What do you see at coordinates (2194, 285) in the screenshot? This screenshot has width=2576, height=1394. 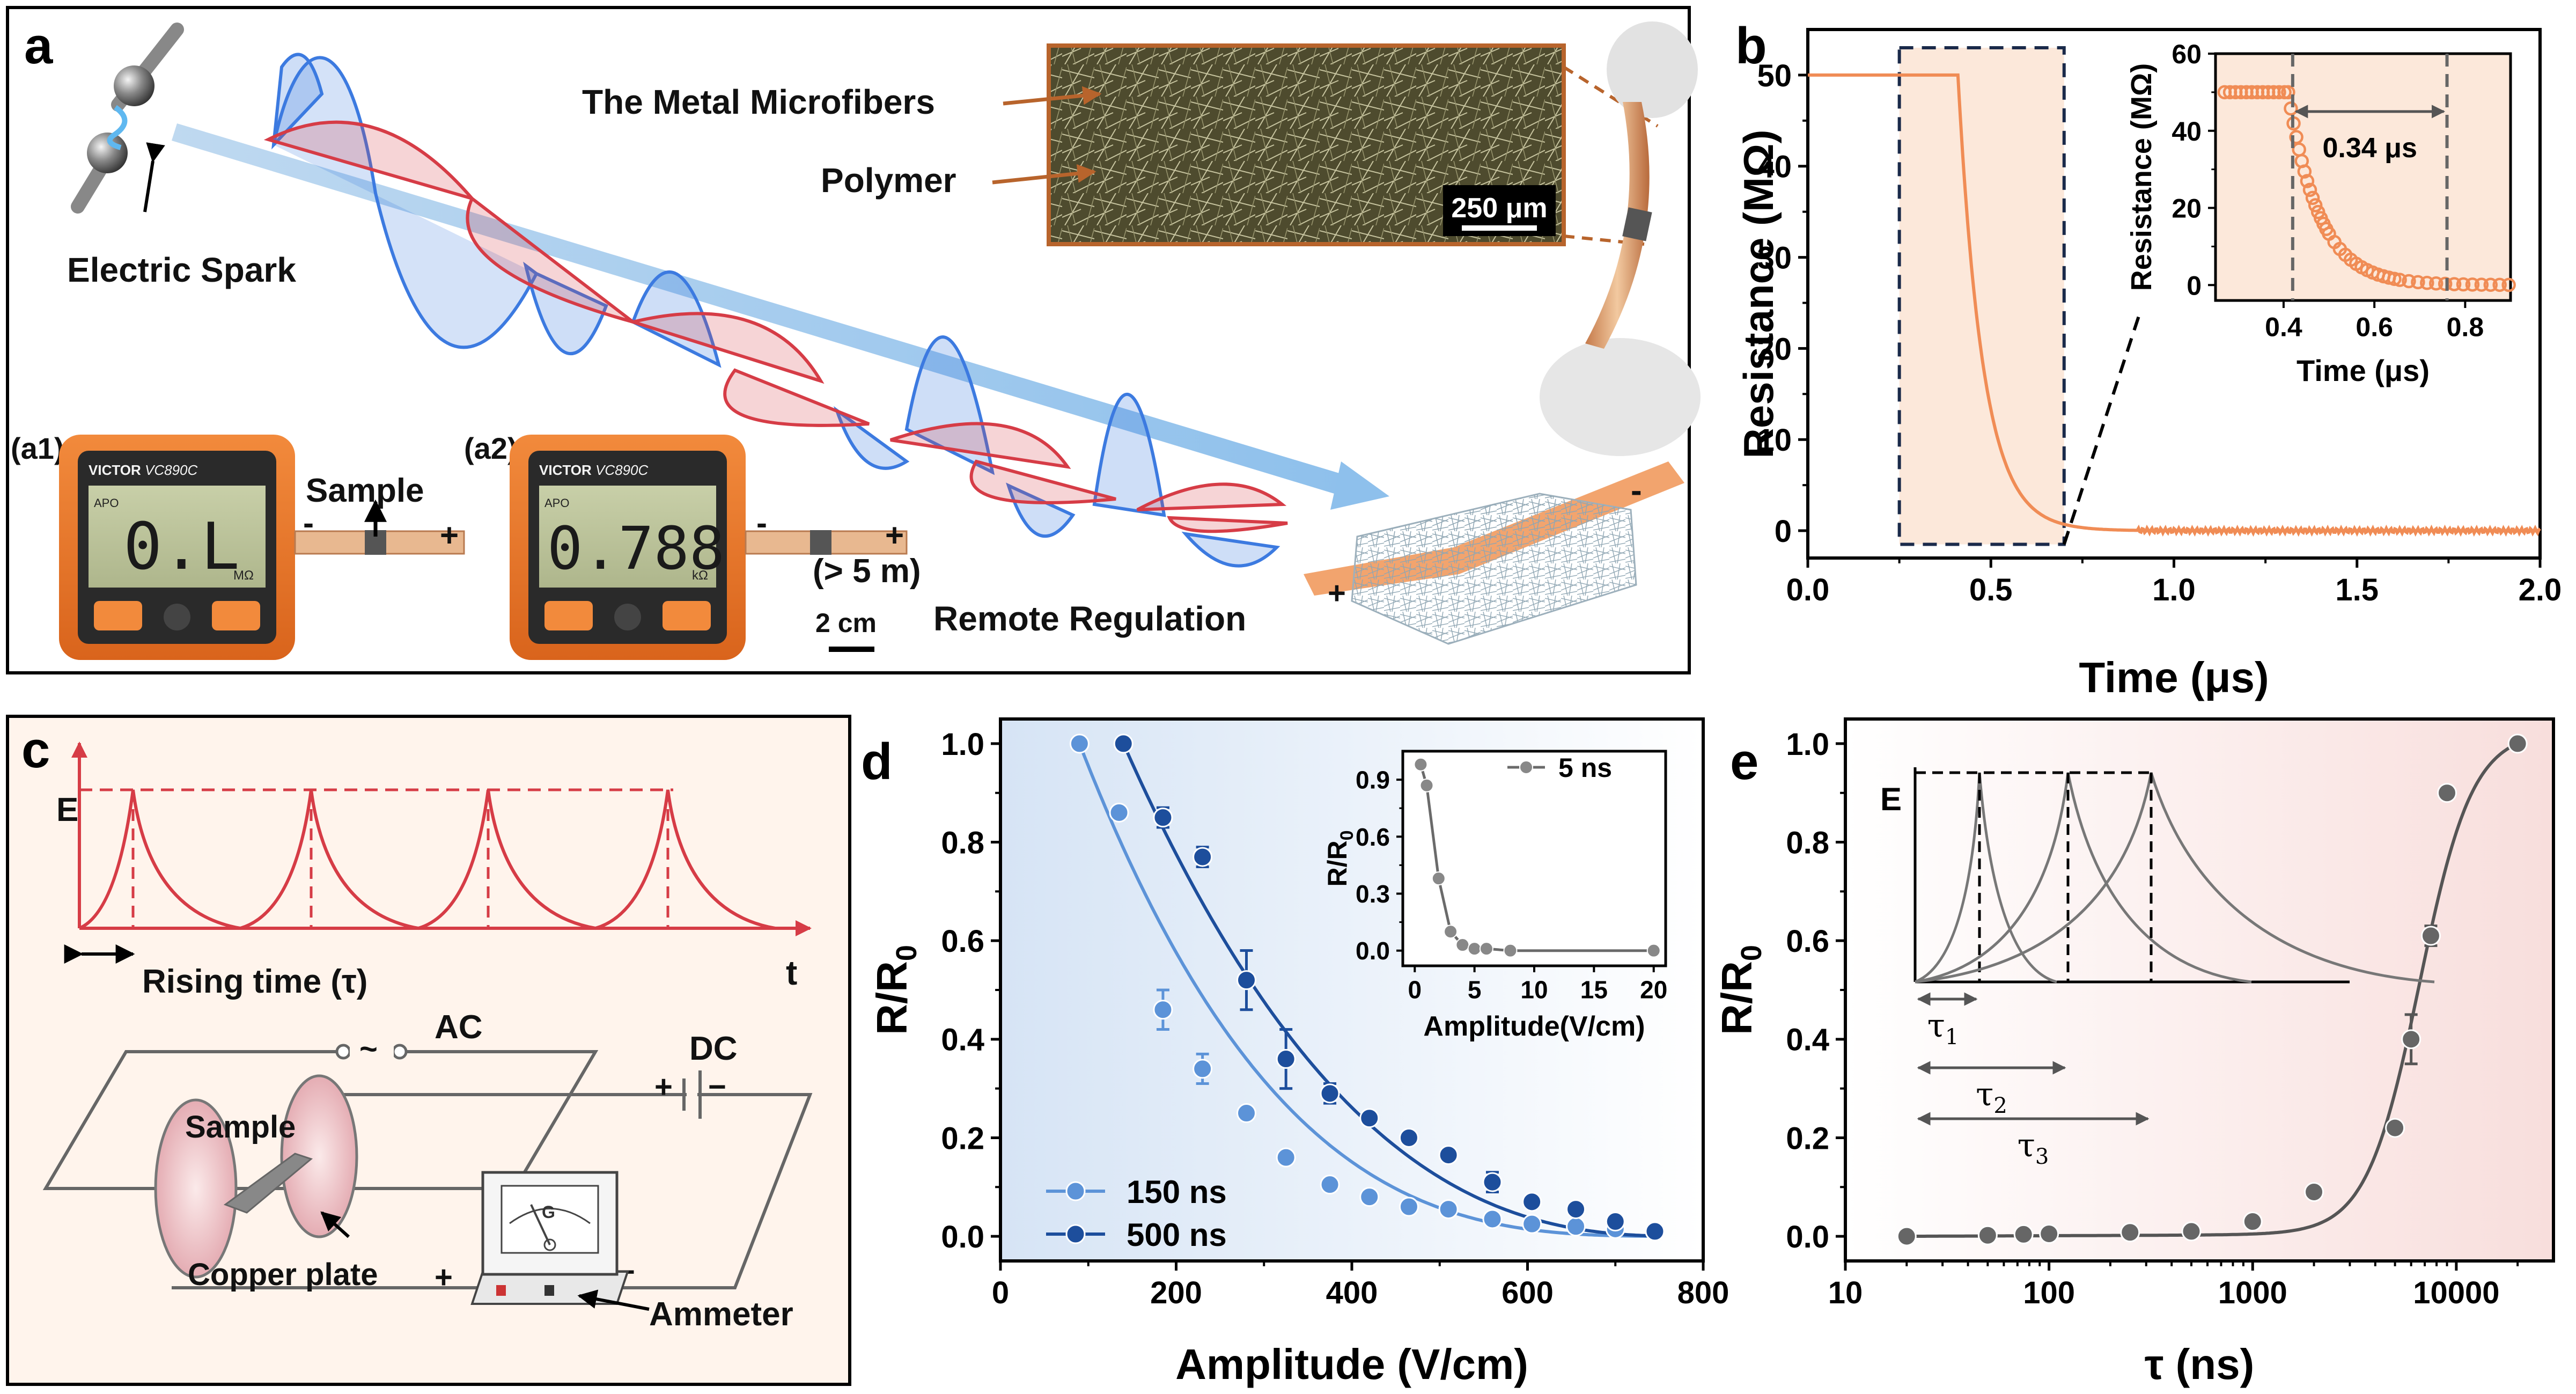 I see `b_inset-ytick-label: 0` at bounding box center [2194, 285].